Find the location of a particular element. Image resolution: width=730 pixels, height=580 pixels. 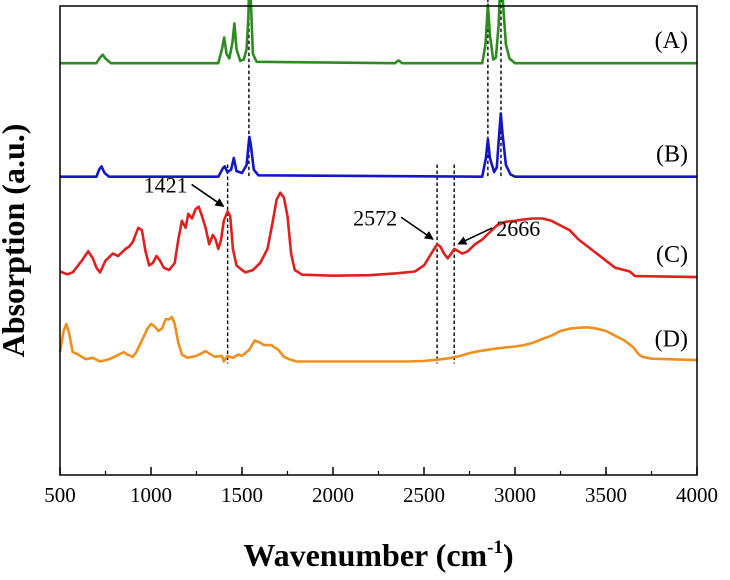

x-tick-label: 1000 is located at coordinates (151, 495).